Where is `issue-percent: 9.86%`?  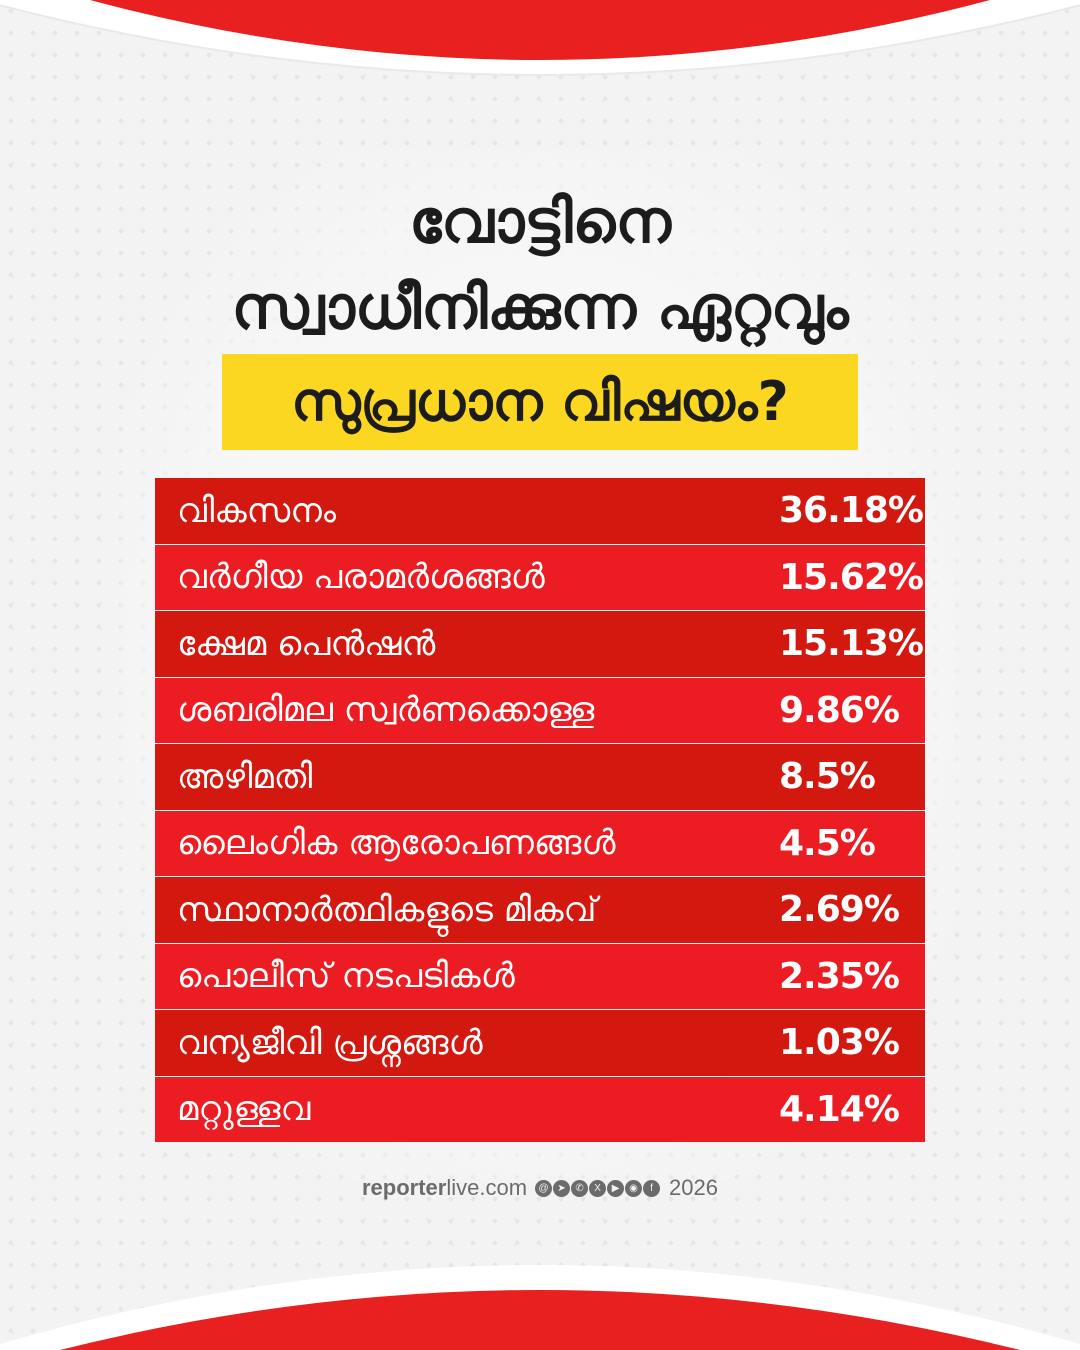
issue-percent: 9.86% is located at coordinates (839, 710).